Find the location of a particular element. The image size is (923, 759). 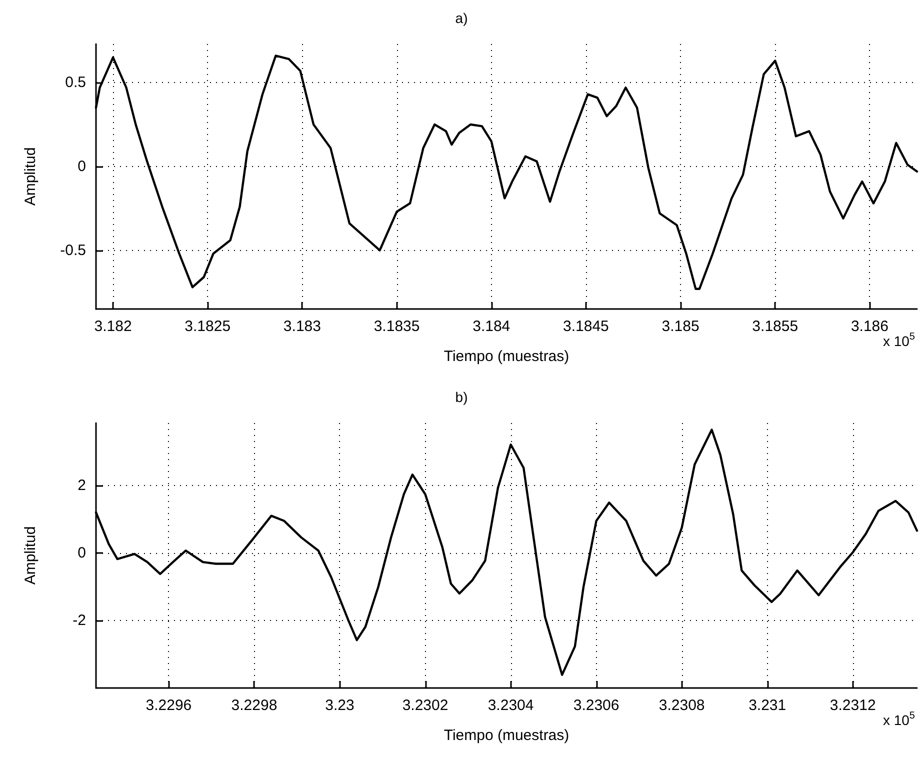

x-tick-label: 3.182 is located at coordinates (113, 326).